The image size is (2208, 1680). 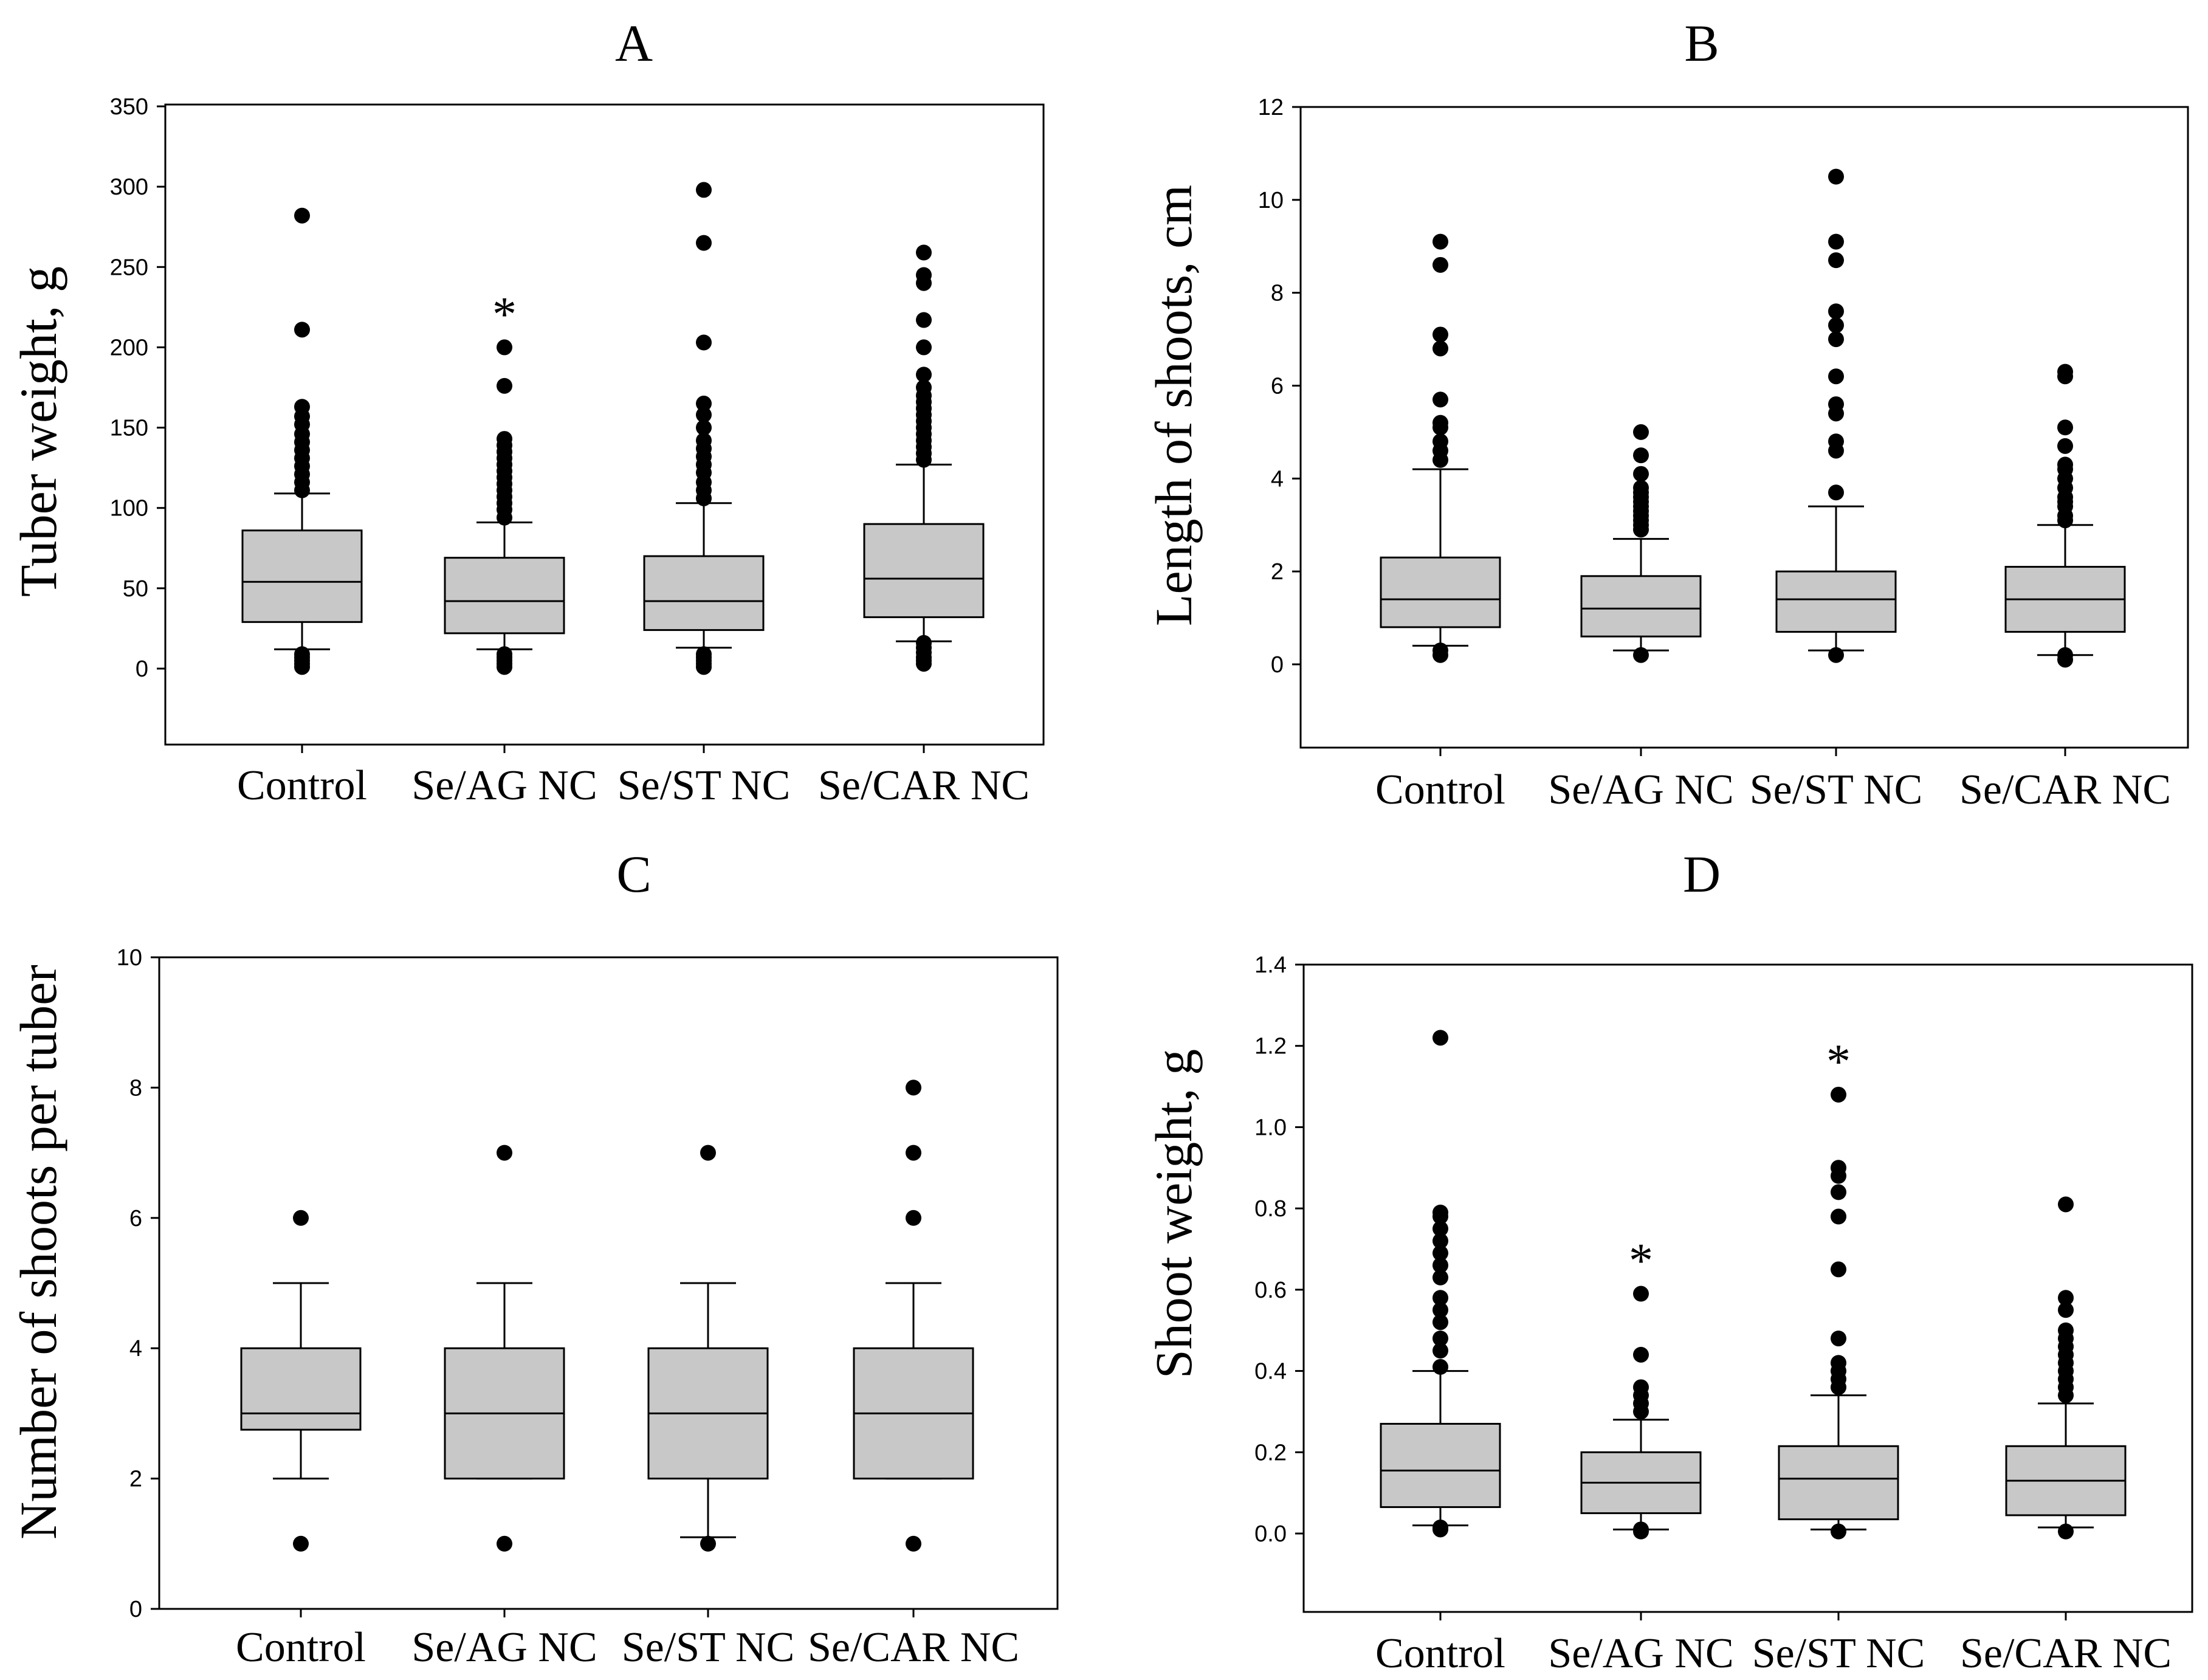 I want to click on panel-d-y-tick-label: 0.2, so click(x=1270, y=1452).